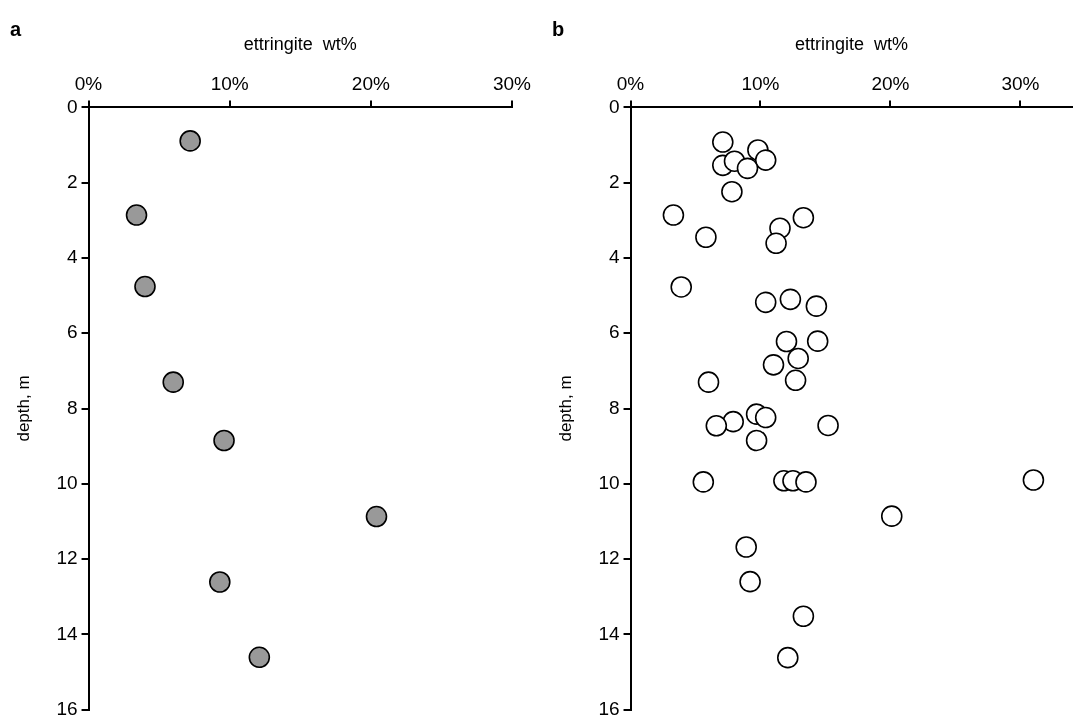  What do you see at coordinates (558, 28) in the screenshot?
I see `chart-title: b` at bounding box center [558, 28].